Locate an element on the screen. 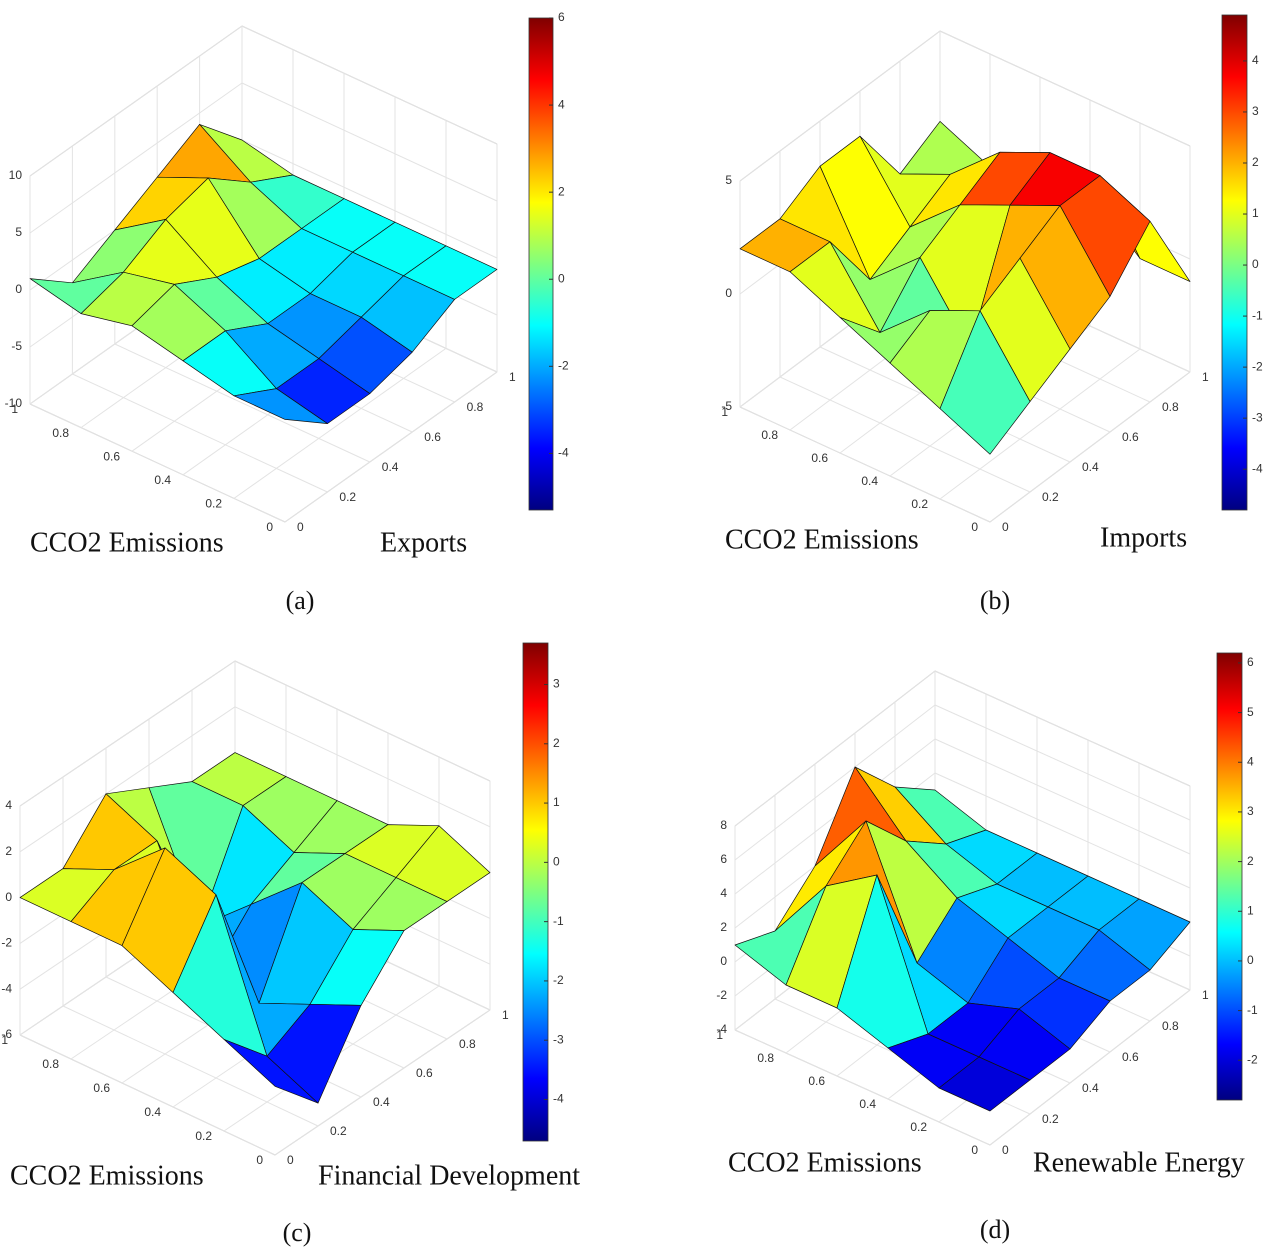 This screenshot has width=1270, height=1249. panel-label: (b) is located at coordinates (995, 600).